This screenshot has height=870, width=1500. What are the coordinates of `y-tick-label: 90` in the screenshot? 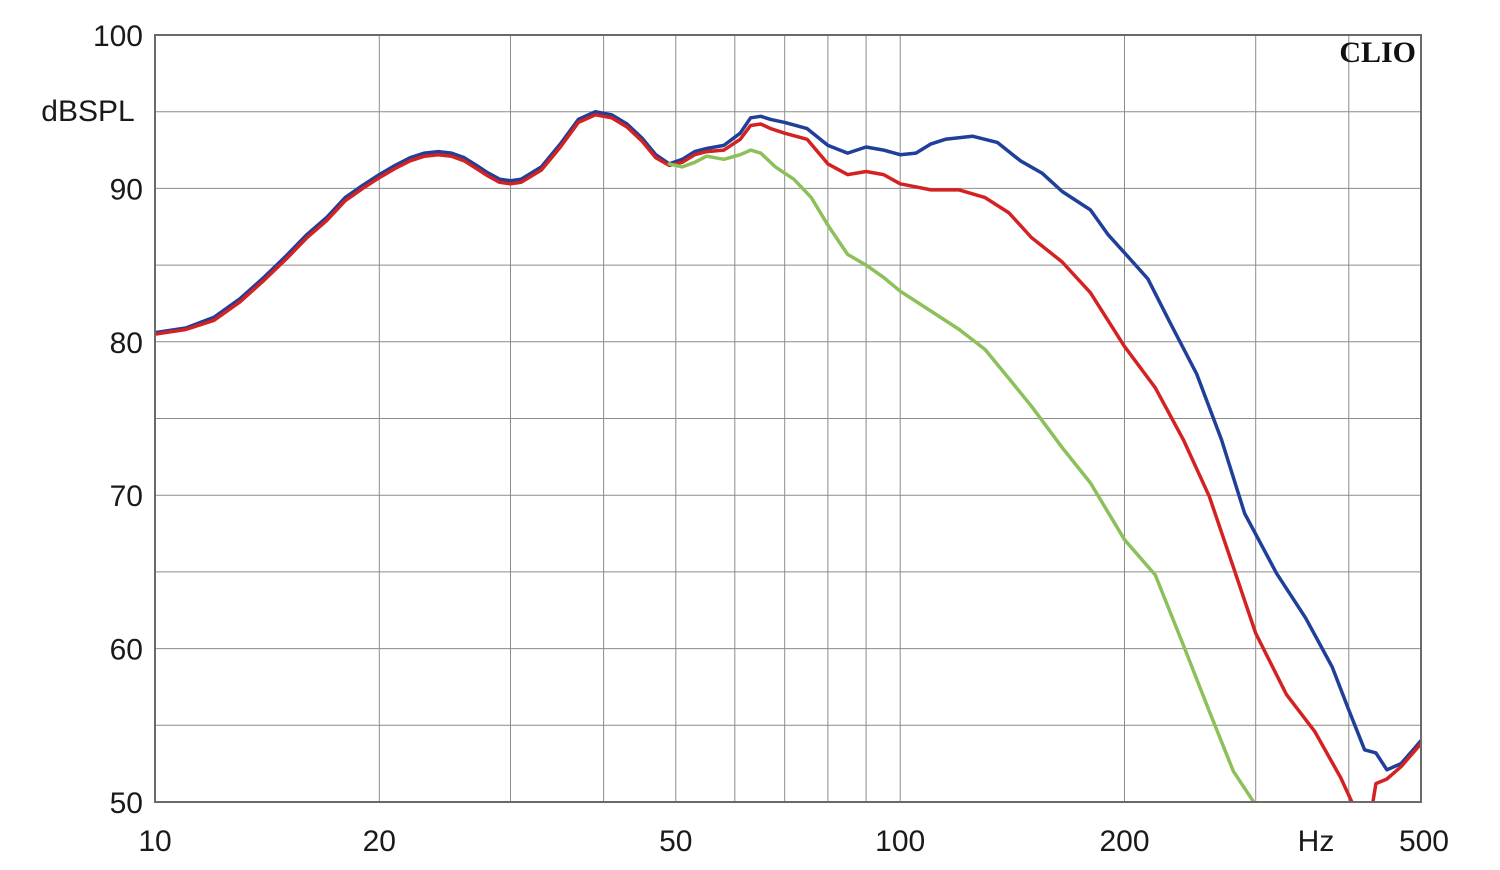 It's located at (126, 189).